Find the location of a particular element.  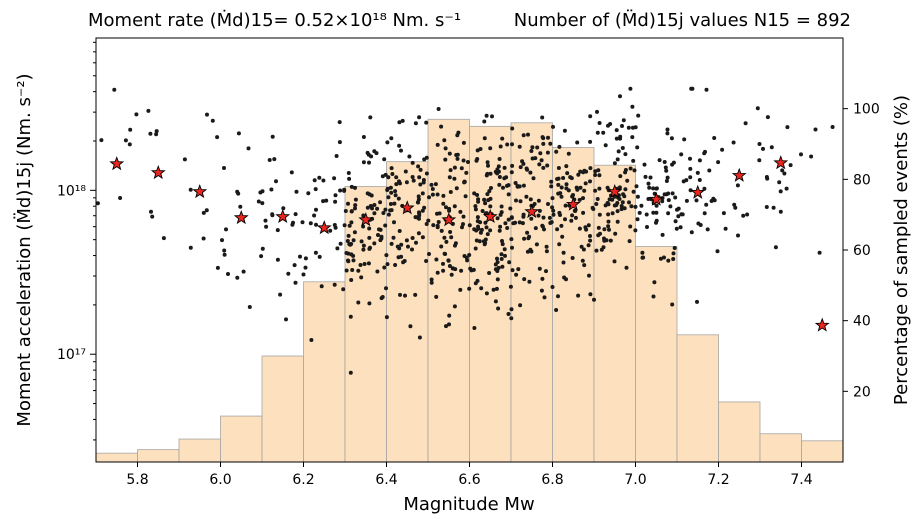

x-axis-title: Magnitude Mw is located at coordinates (468, 504).